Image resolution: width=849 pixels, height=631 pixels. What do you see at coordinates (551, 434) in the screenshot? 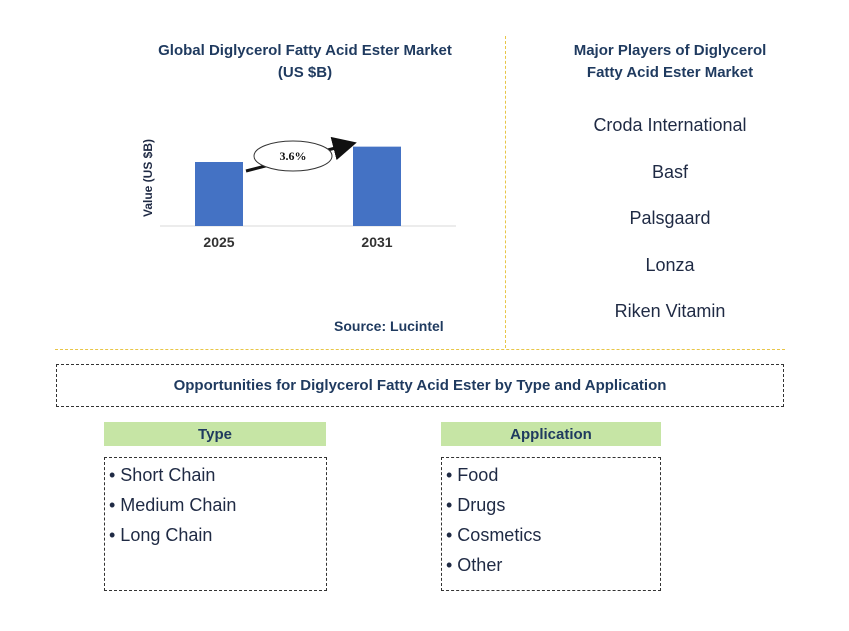
I see `application-header: Application` at bounding box center [551, 434].